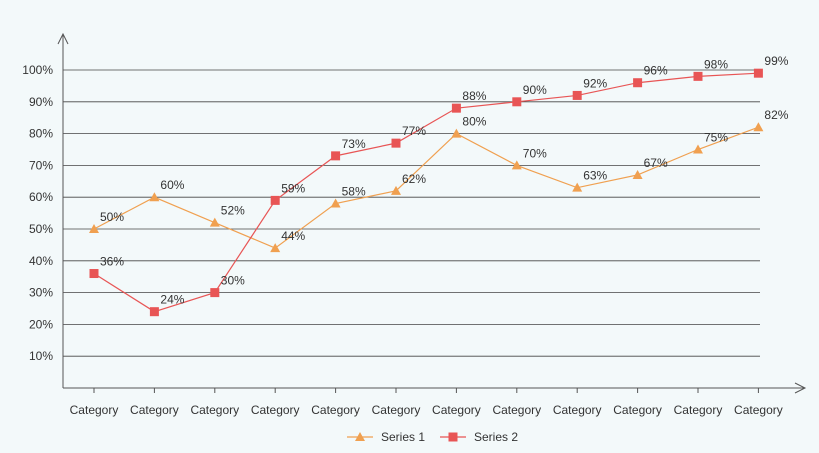 The image size is (819, 453). Describe the element at coordinates (112, 217) in the screenshot. I see `data-label: 50%` at that location.